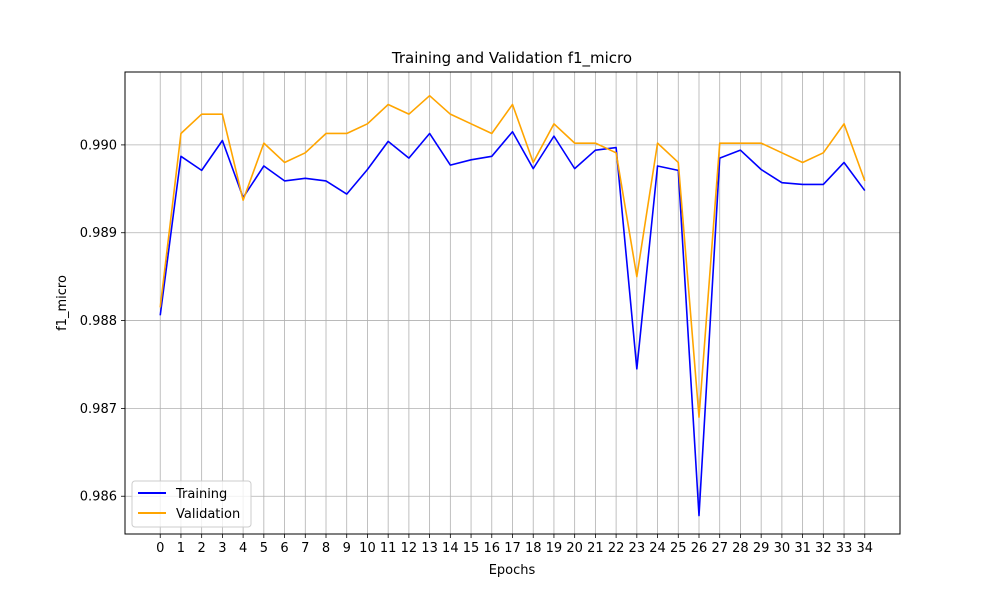 Image resolution: width=1000 pixels, height=600 pixels. What do you see at coordinates (409, 548) in the screenshot?
I see `x-tick-label: 12` at bounding box center [409, 548].